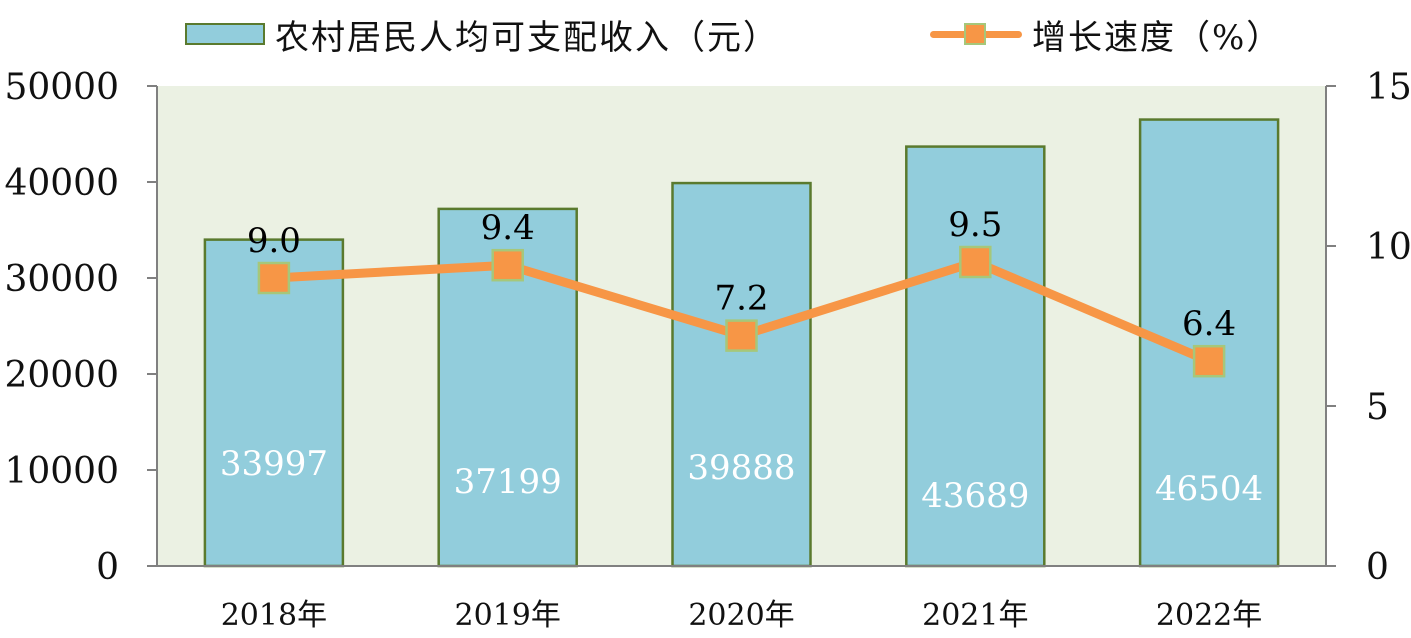  I want to click on income-value-label: 46504, so click(1209, 489).